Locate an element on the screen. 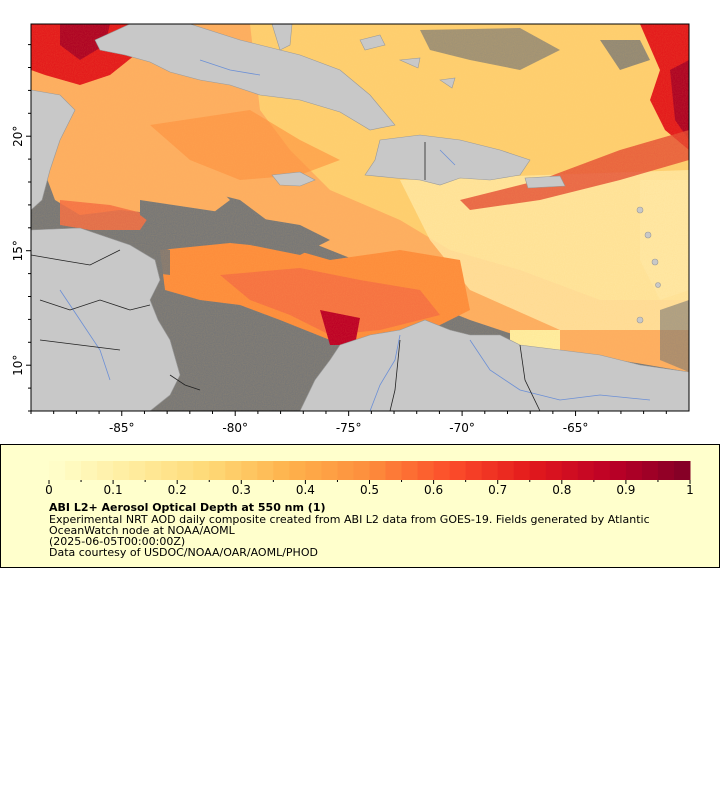 This screenshot has width=720, height=800. x-tick-label: -70° is located at coordinates (462, 428).